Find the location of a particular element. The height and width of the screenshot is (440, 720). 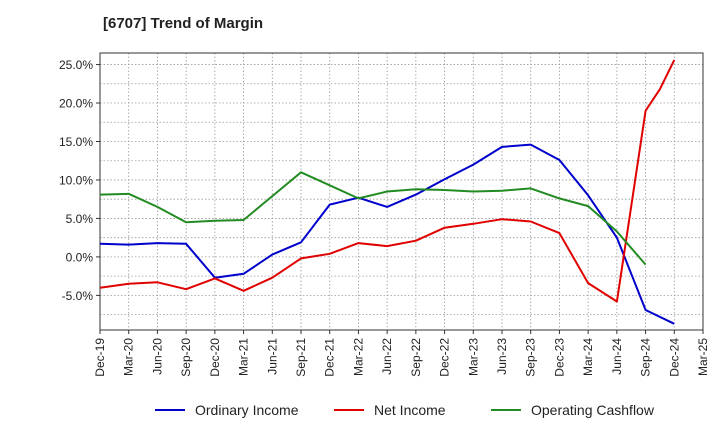

x-tick-label: Jun-24 is located at coordinates (617, 356).